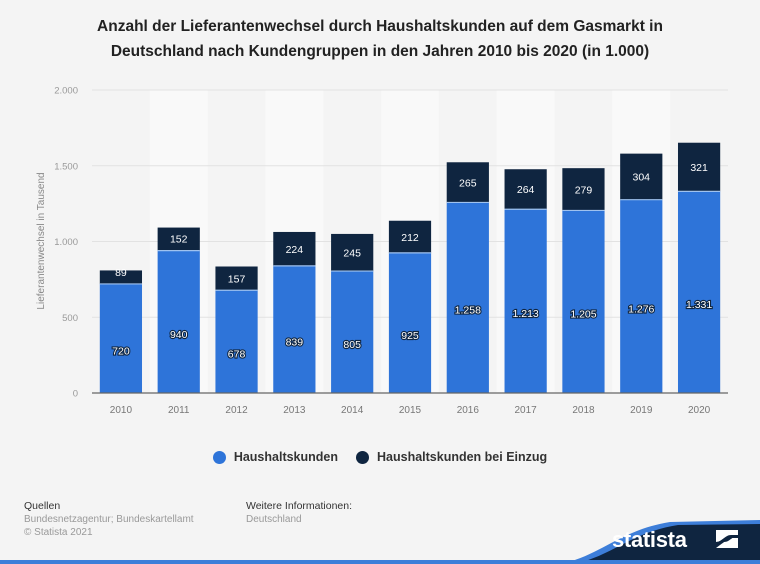 The image size is (760, 564). Describe the element at coordinates (525, 314) in the screenshot. I see `data-label: 1.213` at that location.